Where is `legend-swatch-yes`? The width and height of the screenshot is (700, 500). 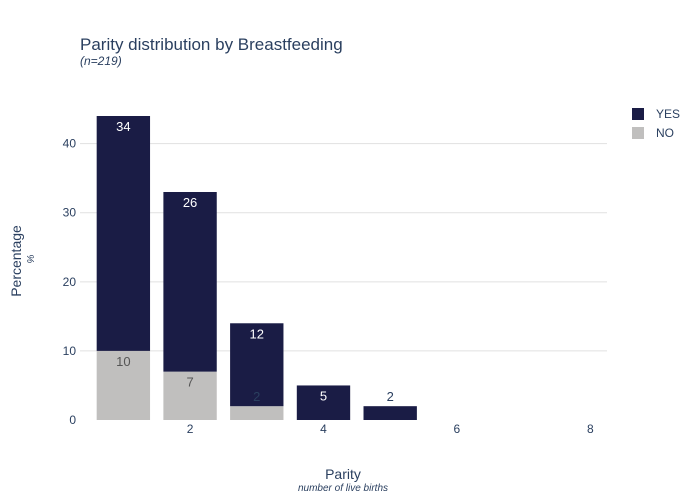
legend-swatch-yes is located at coordinates (638, 114).